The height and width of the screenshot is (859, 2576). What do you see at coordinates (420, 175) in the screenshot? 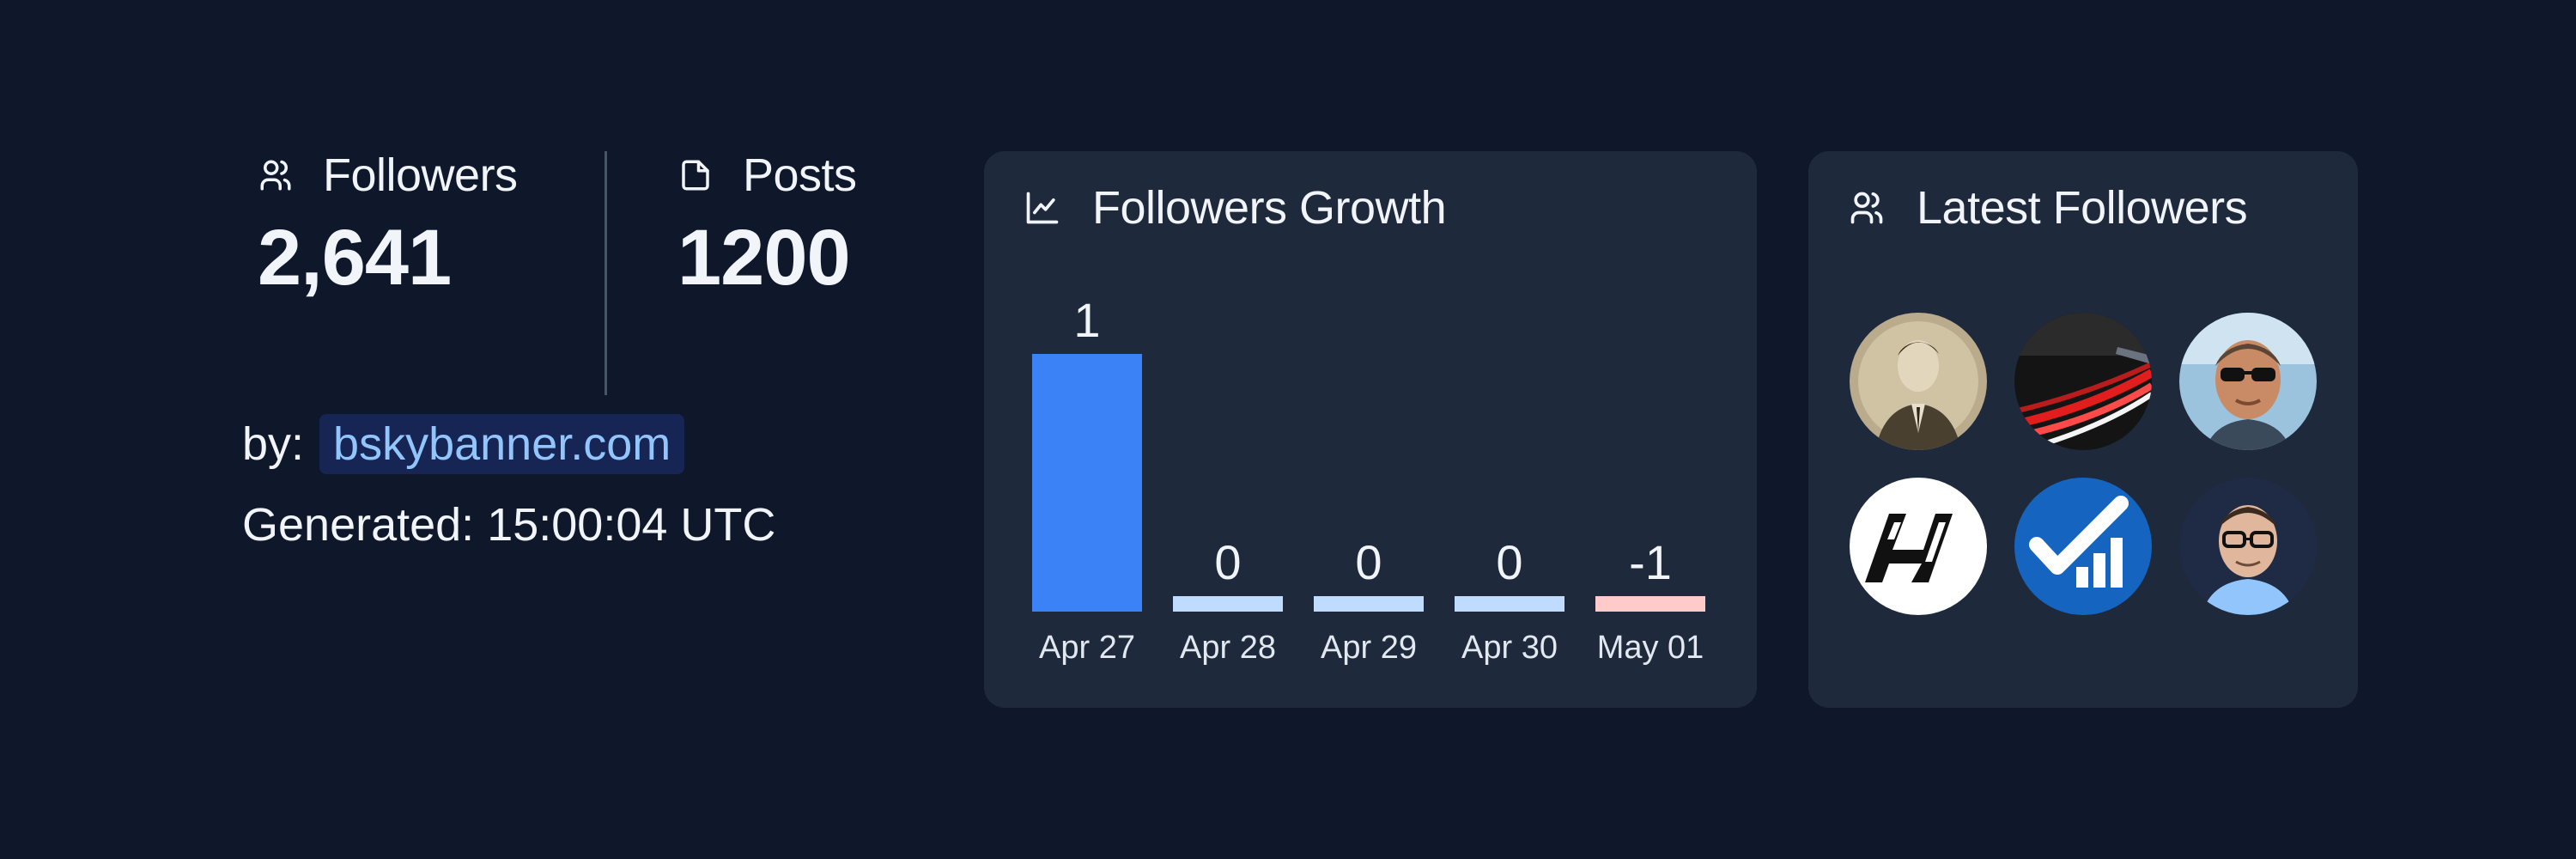
I see `followers-label: Followers` at bounding box center [420, 175].